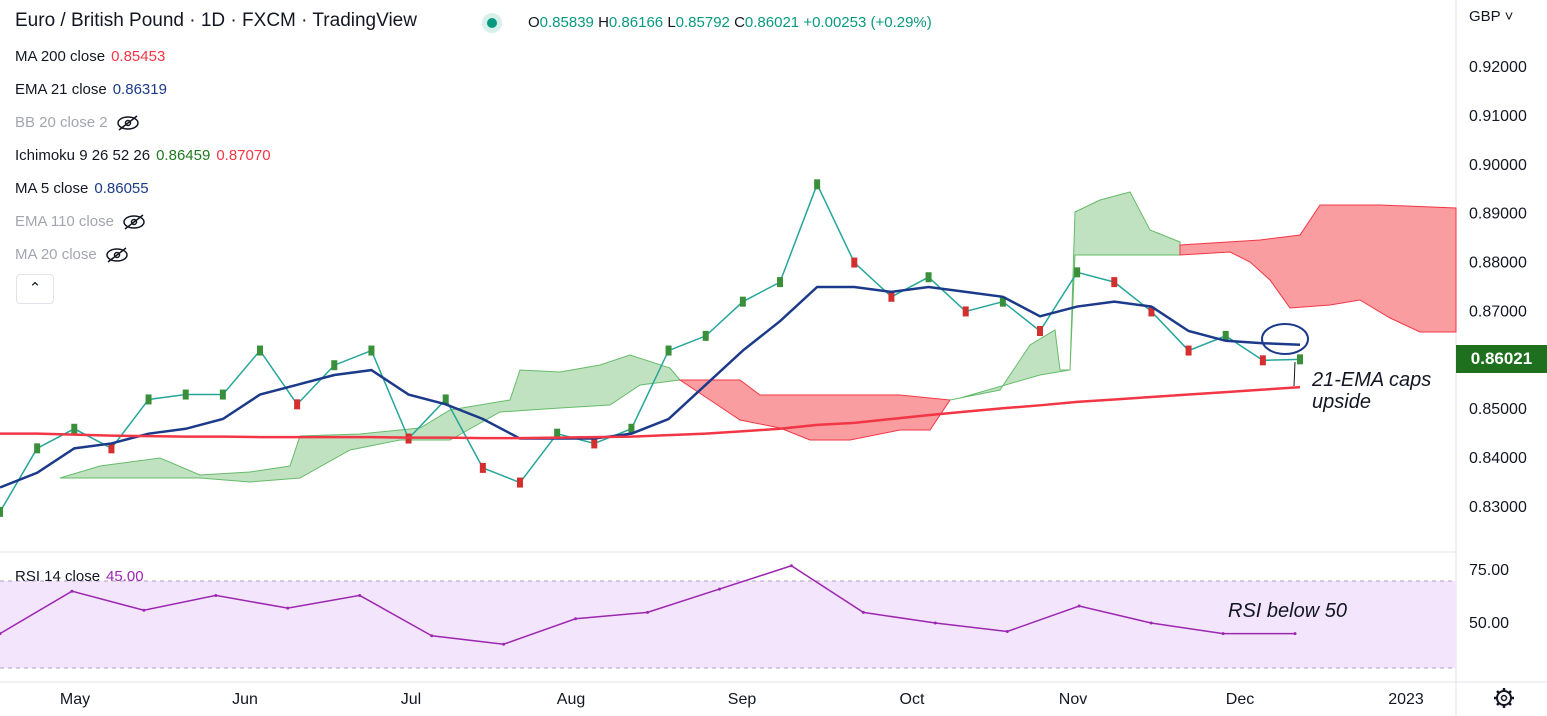 The height and width of the screenshot is (716, 1547). Describe the element at coordinates (742, 699) in the screenshot. I see `time-tick-label: Sep` at that location.